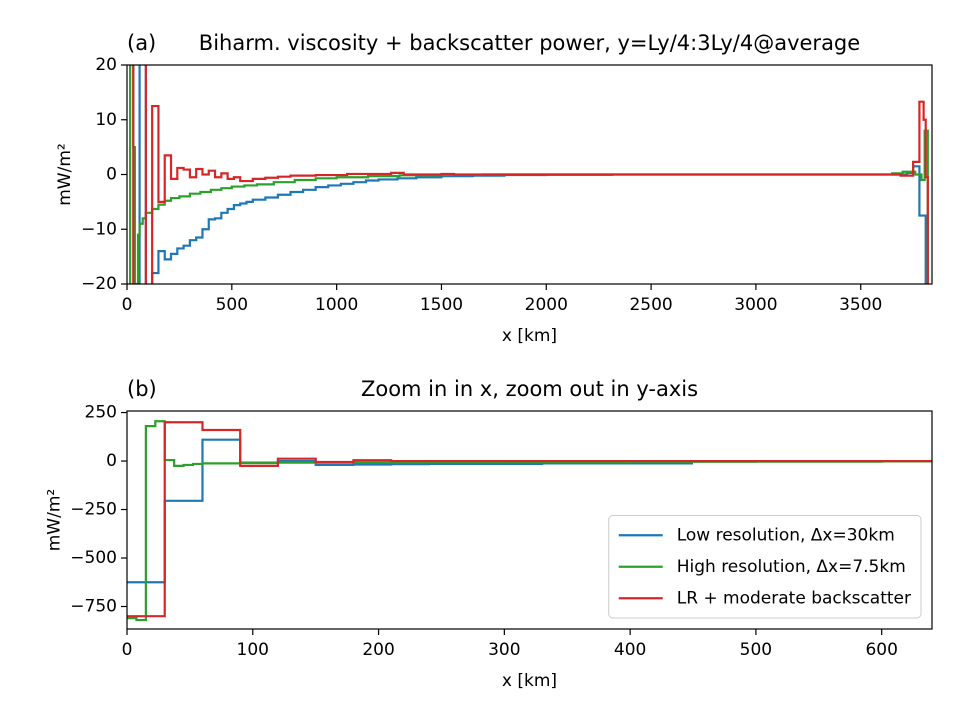 This screenshot has width=960, height=720. Describe the element at coordinates (791, 567) in the screenshot. I see `legend-label: High resolution, Δx=7.5km` at that location.